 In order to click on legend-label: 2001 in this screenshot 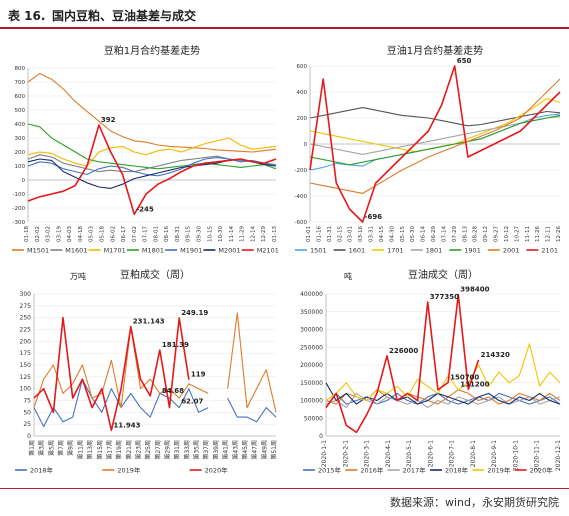, I will do `click(511, 251)`.